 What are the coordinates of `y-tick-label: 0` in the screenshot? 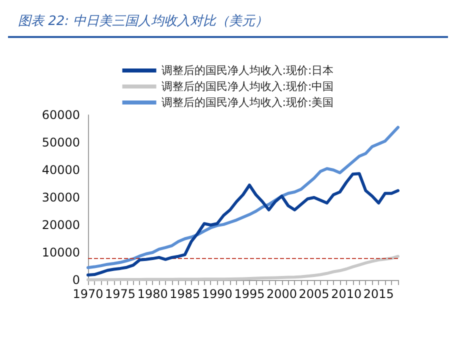 It's located at (76, 280).